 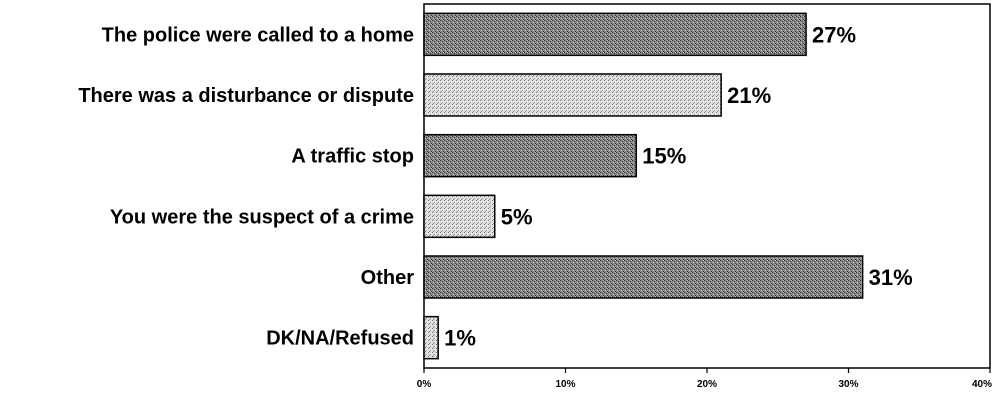 I want to click on value-label-3: 15%, so click(x=664, y=156).